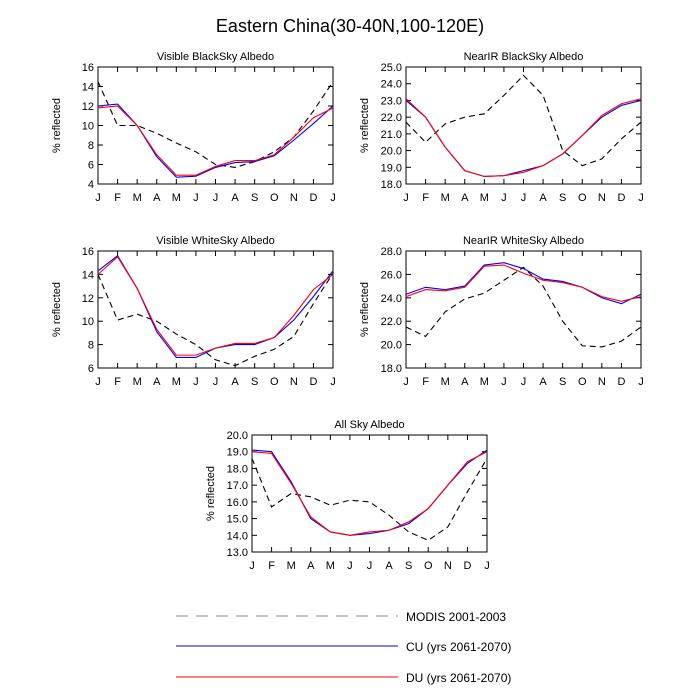 Image resolution: width=700 pixels, height=700 pixels. What do you see at coordinates (91, 369) in the screenshot?
I see `y-tick-label: 6` at bounding box center [91, 369].